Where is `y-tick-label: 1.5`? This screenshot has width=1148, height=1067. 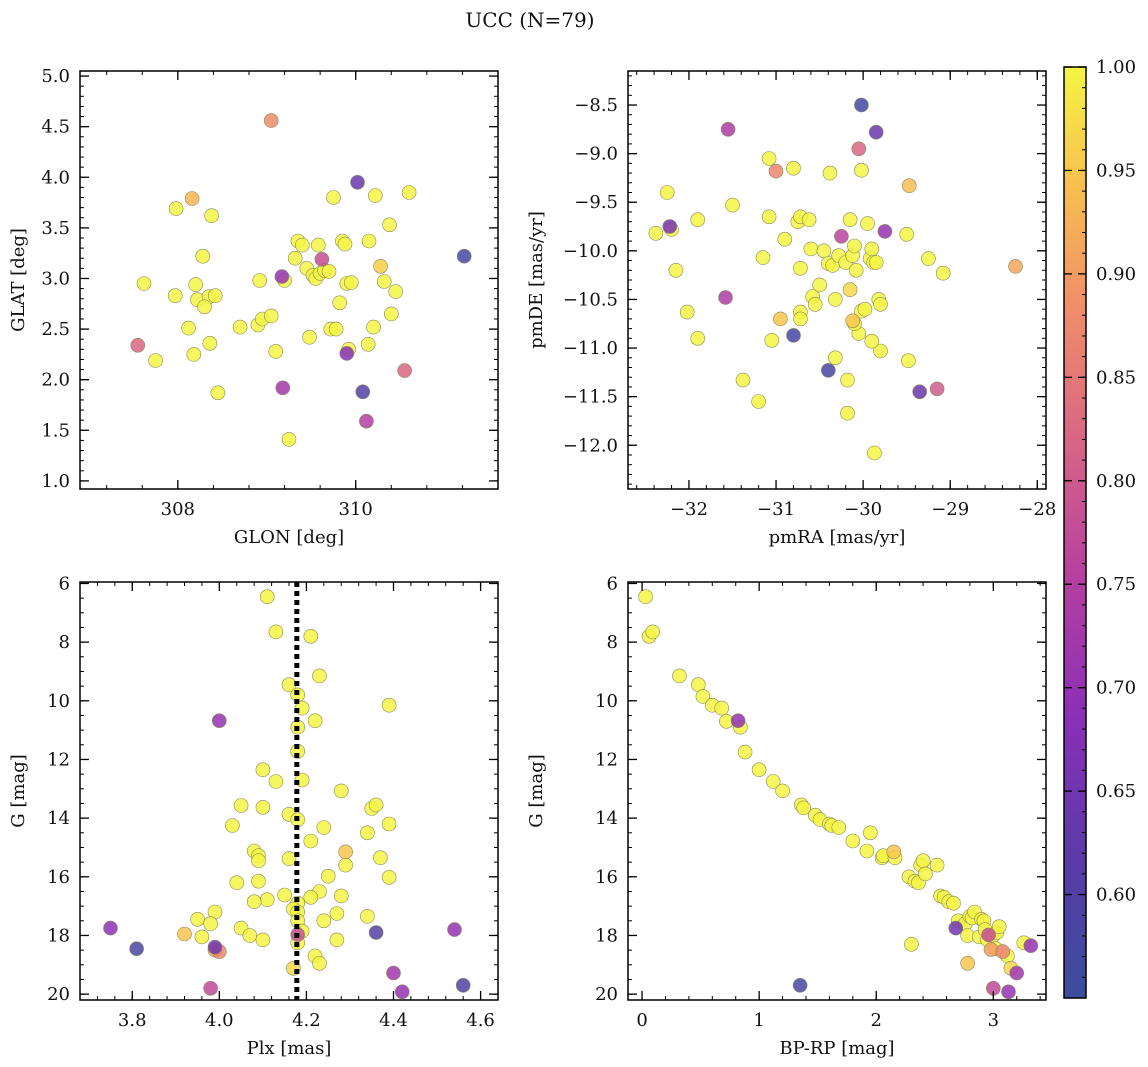
y-tick-label: 1.5 is located at coordinates (55, 430).